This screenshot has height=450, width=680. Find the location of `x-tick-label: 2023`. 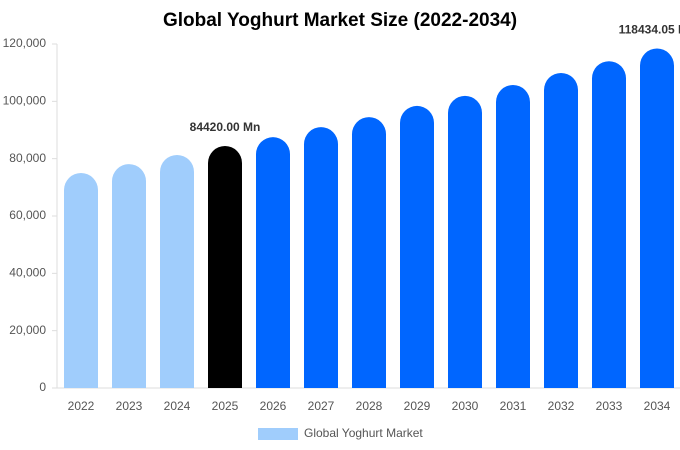

x-tick-label: 2023 is located at coordinates (129, 406).